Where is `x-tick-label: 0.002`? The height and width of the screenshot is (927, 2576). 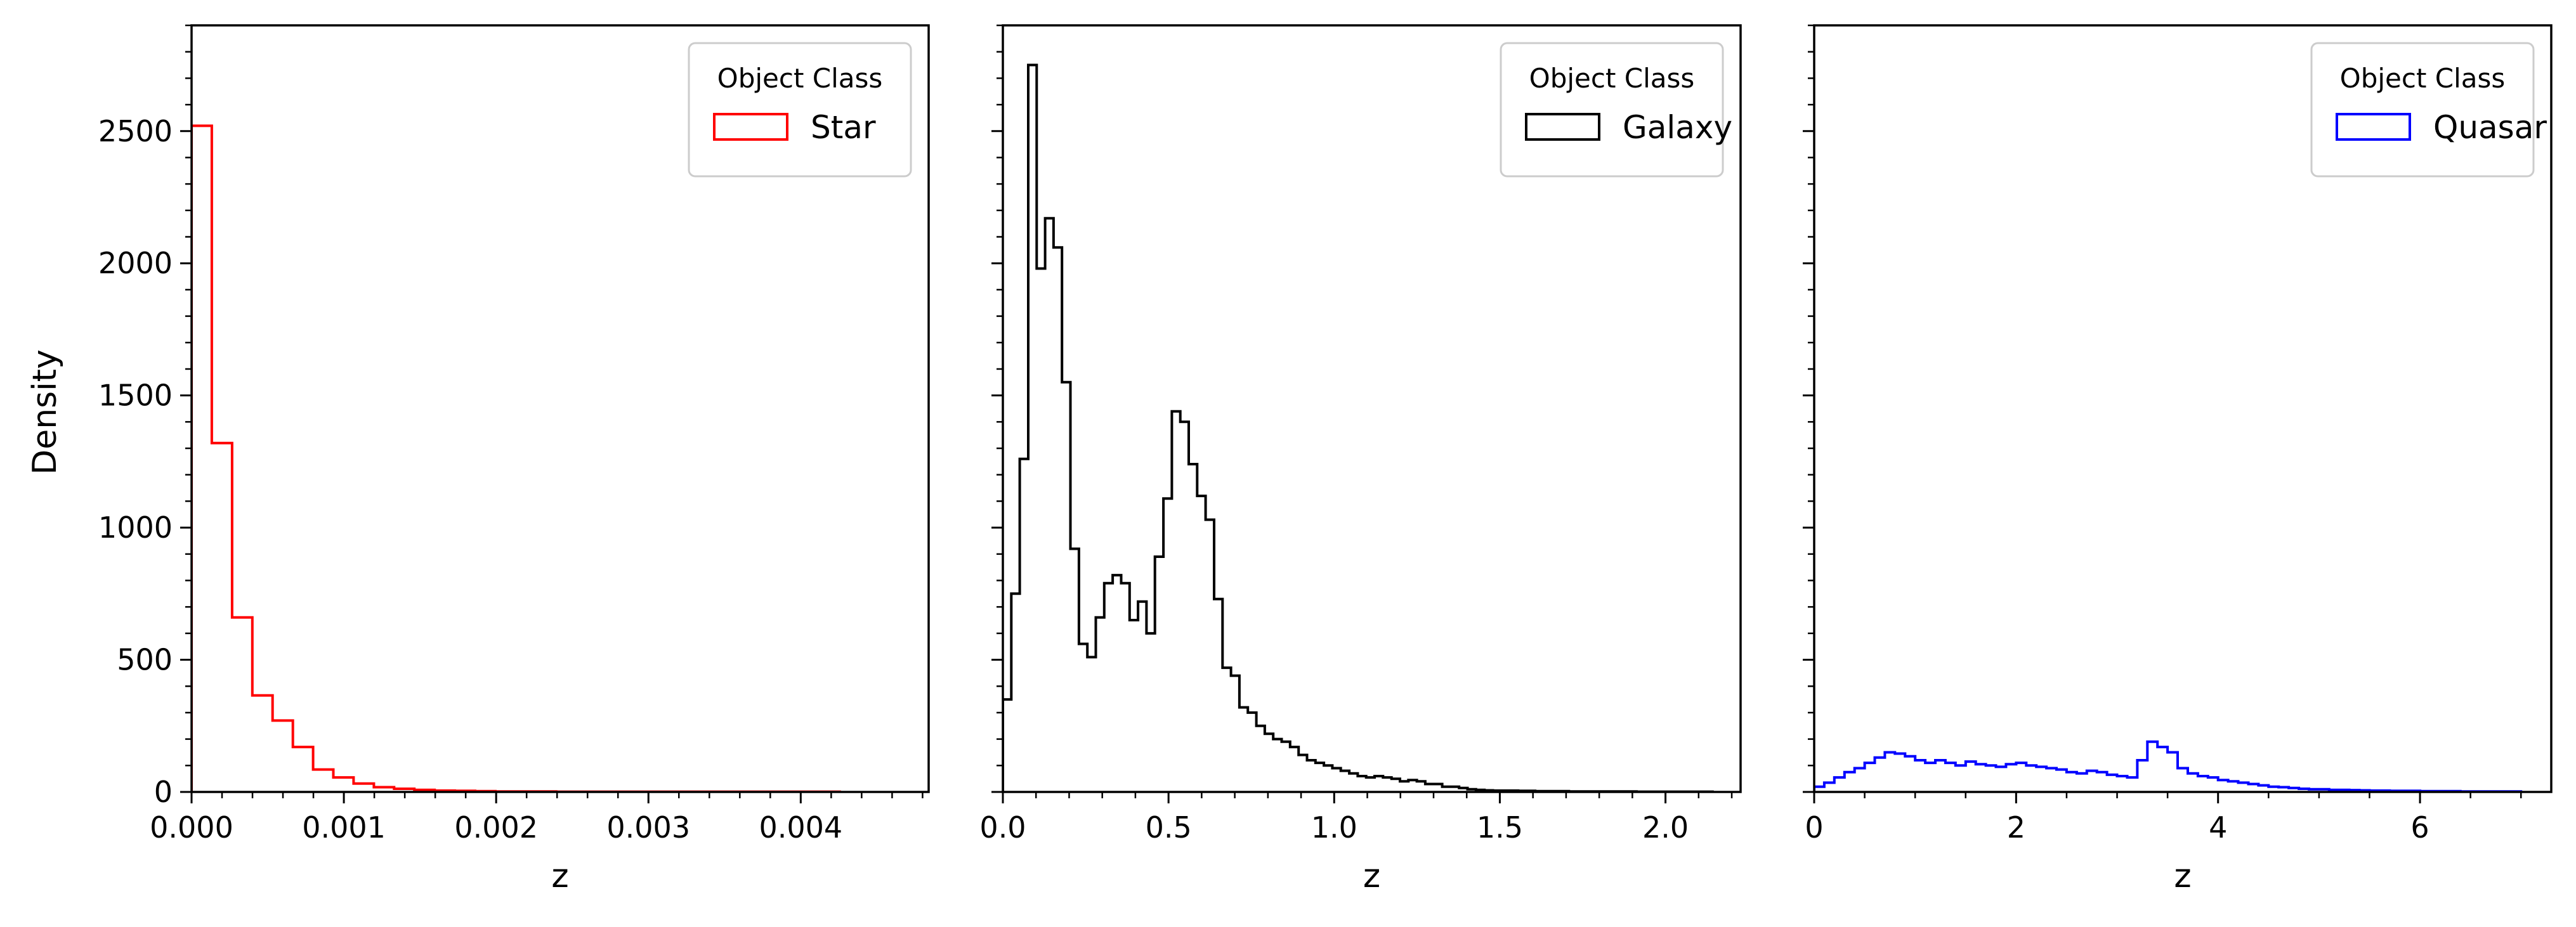
x-tick-label: 0.002 is located at coordinates (496, 827).